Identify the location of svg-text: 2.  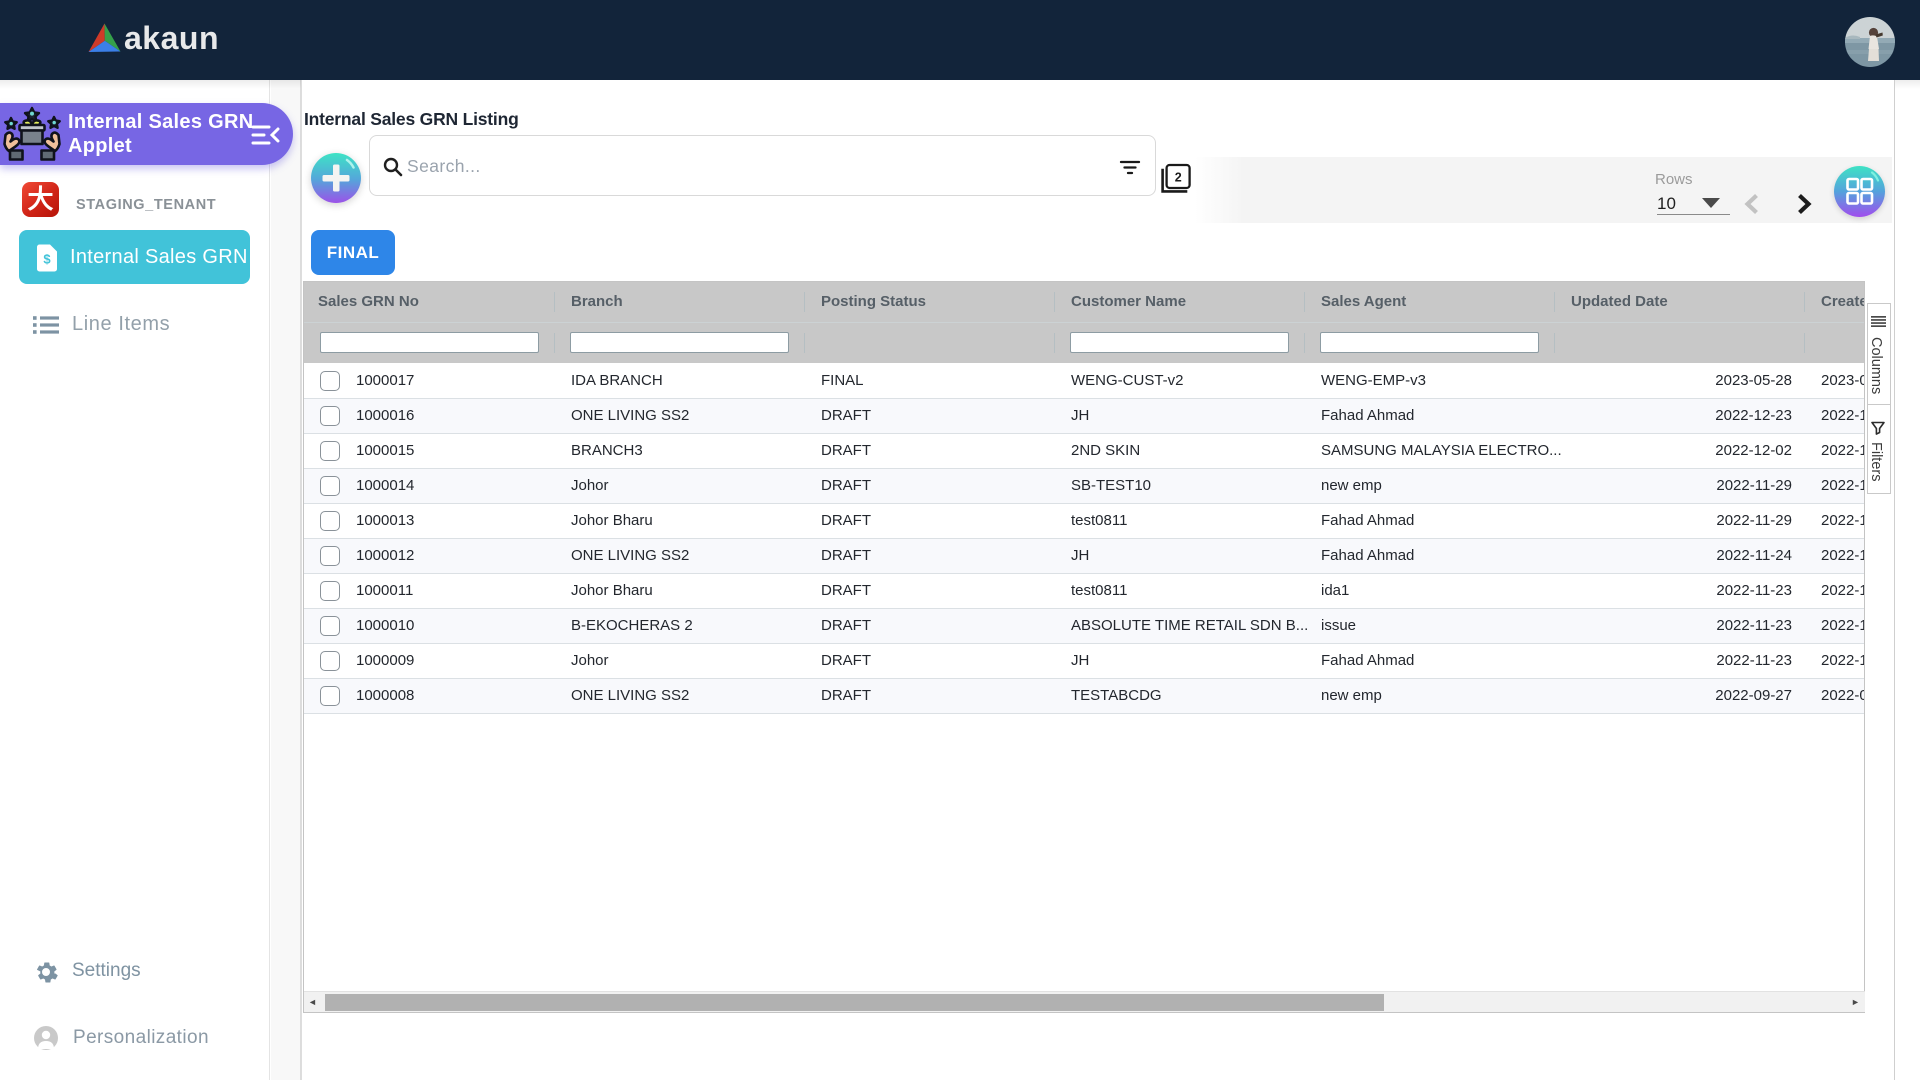
(1178, 177).